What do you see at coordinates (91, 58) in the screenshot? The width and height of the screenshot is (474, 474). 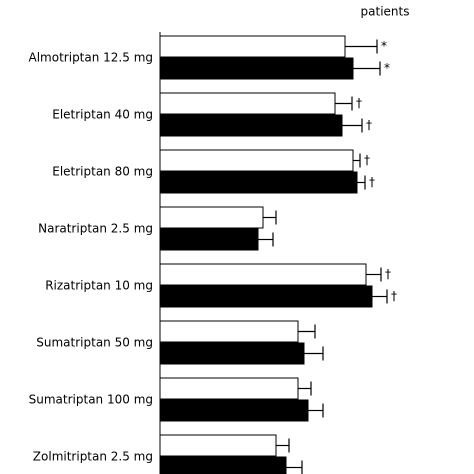 I see `y-tick-label: Almotriptan 12.5 mg` at bounding box center [91, 58].